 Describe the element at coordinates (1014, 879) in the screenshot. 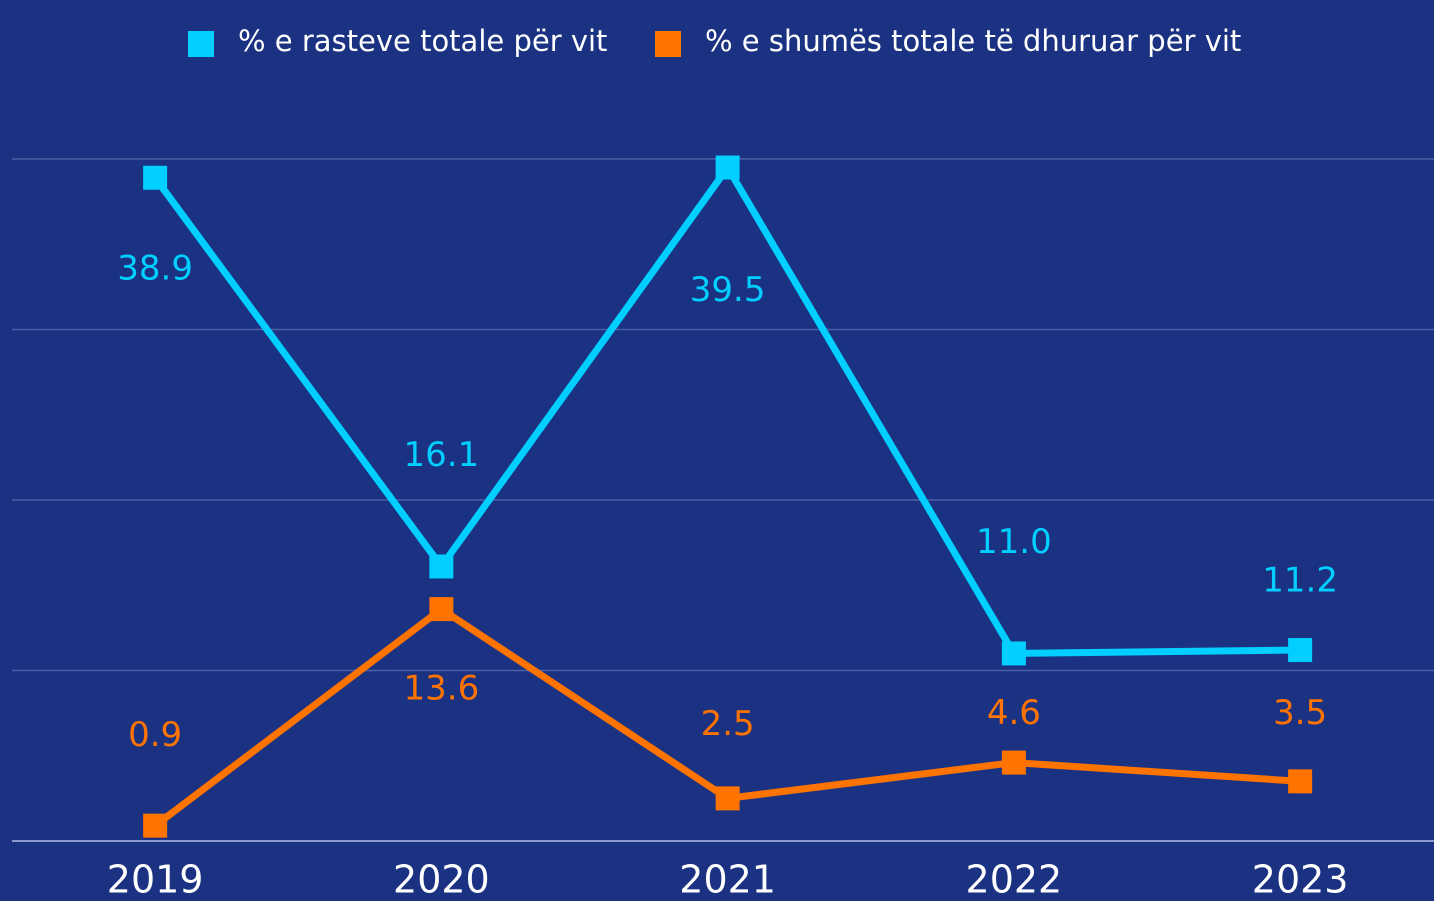

I see `x-tick-label: 2022` at that location.